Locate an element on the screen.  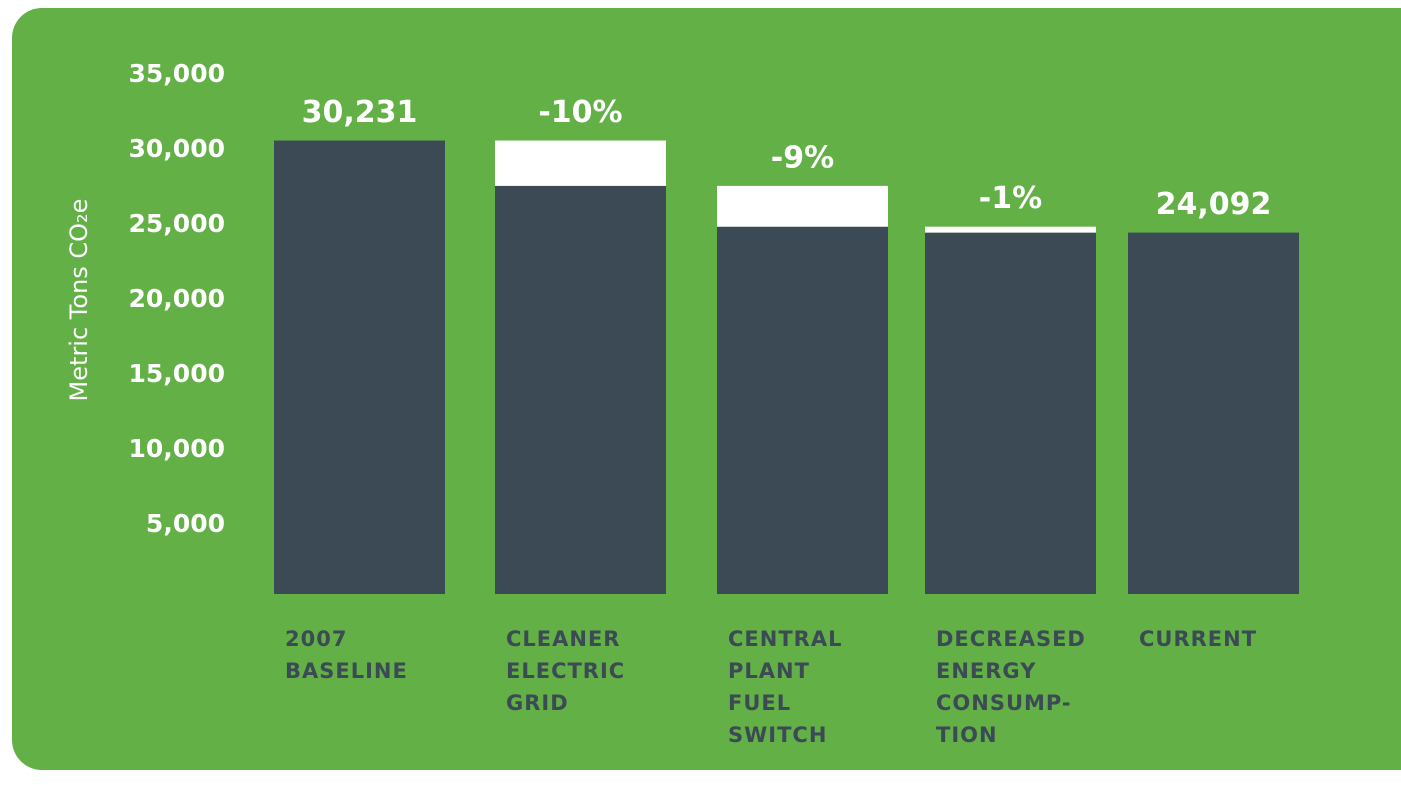
data-label: 30,231 is located at coordinates (360, 112).